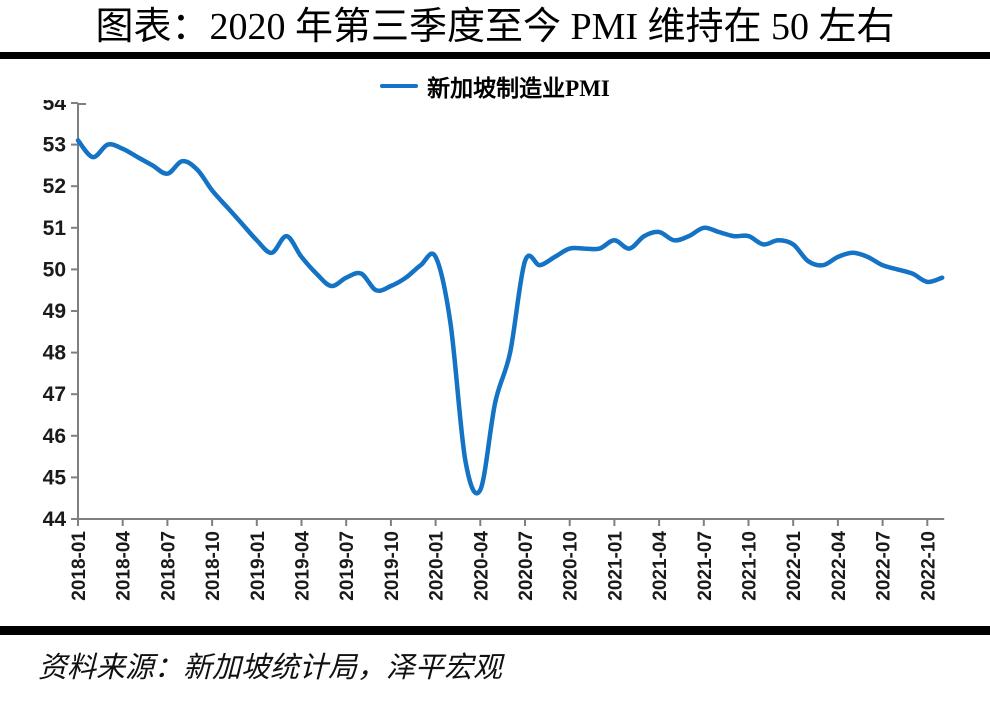  I want to click on x-tick-label: 2021-04, so click(660, 566).